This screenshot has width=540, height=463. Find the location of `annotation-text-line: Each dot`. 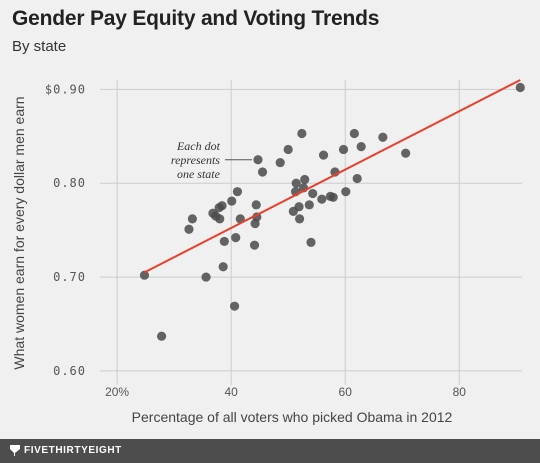

annotation-text-line: Each dot is located at coordinates (198, 146).